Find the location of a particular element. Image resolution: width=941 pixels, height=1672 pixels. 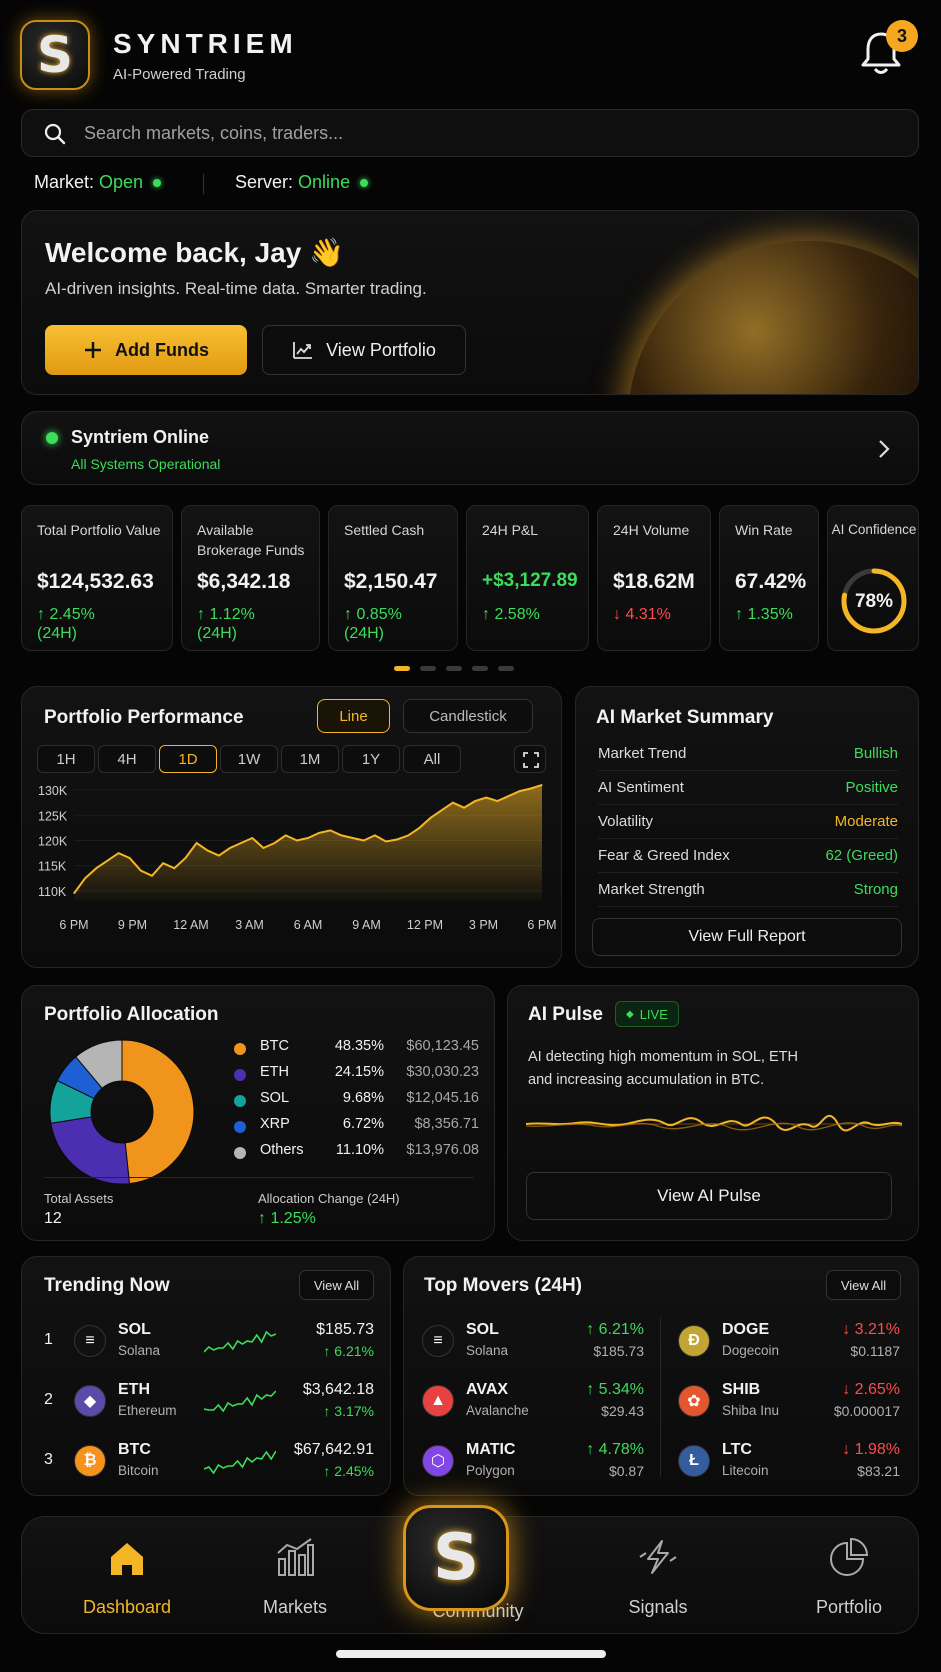

mover-price: $185.73 is located at coordinates (618, 1351).